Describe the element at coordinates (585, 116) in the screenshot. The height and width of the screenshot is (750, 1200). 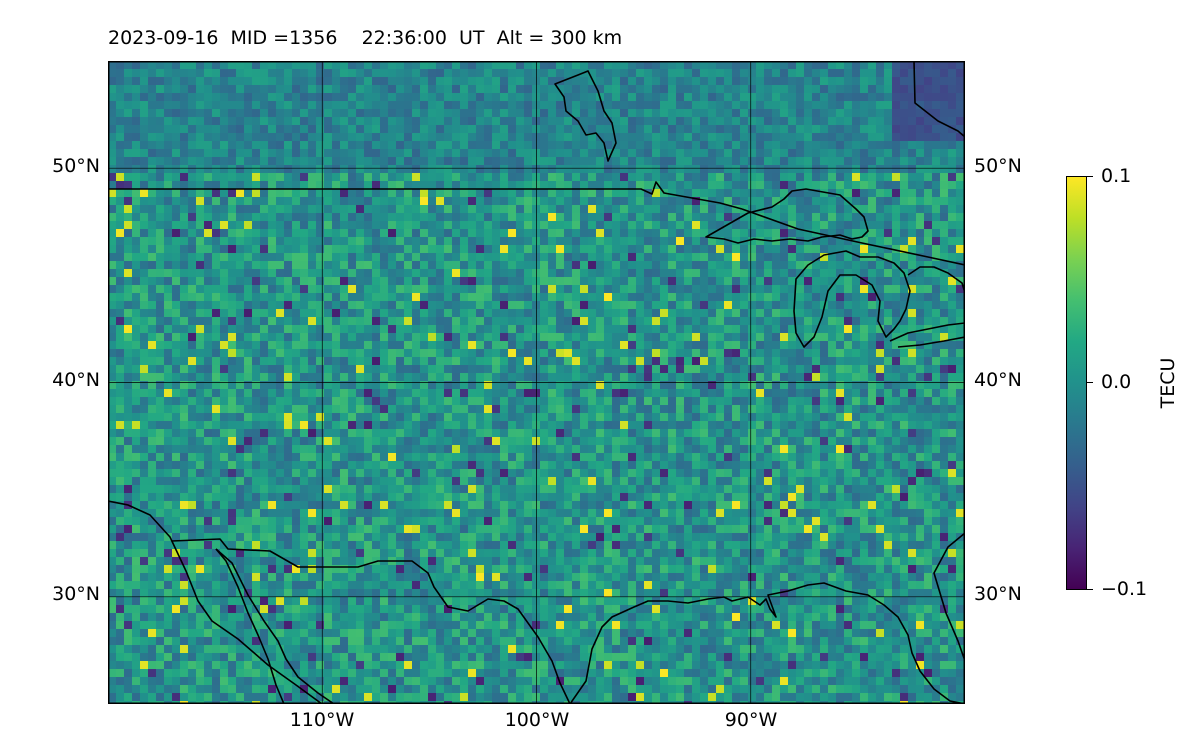
I see `north-coast-a` at that location.